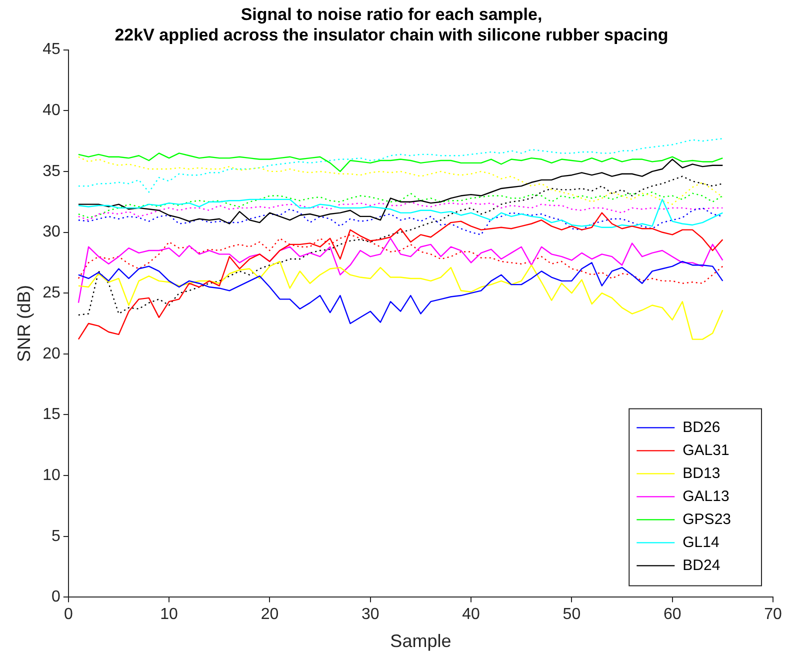 This screenshot has width=803, height=662. Describe the element at coordinates (55, 597) in the screenshot. I see `y-tick-label: 0` at that location.